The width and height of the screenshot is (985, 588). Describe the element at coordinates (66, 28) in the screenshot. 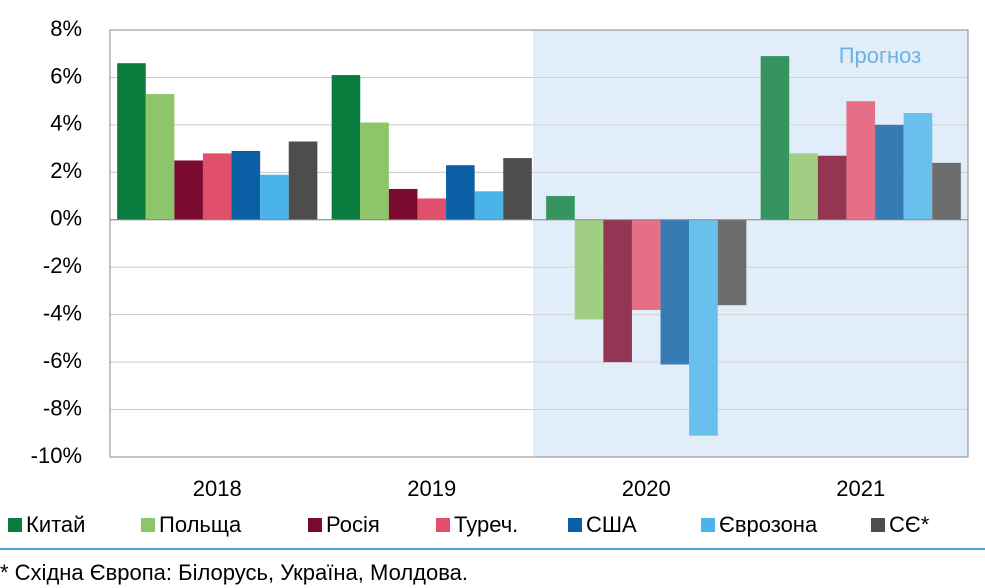

I see `y-tick-label: 8%` at that location.